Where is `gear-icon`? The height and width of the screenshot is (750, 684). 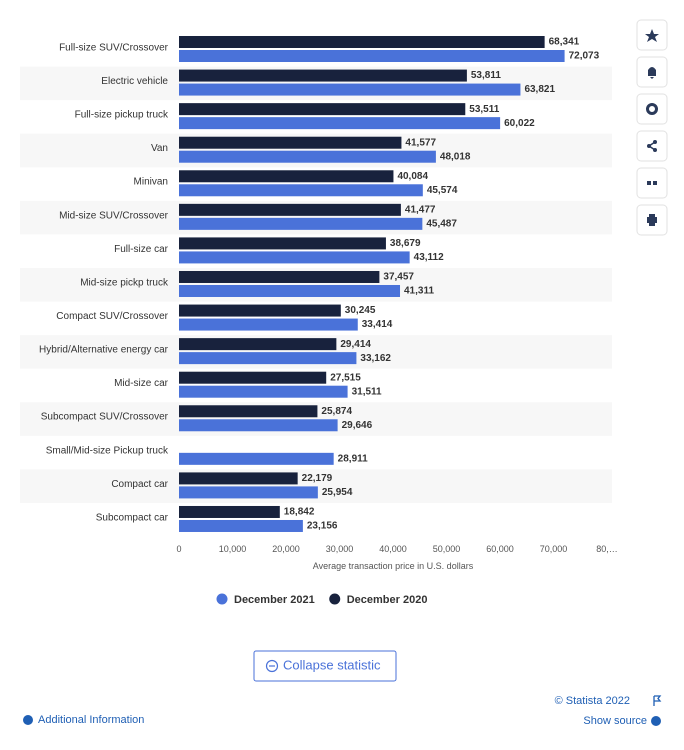 gear-icon is located at coordinates (652, 109).